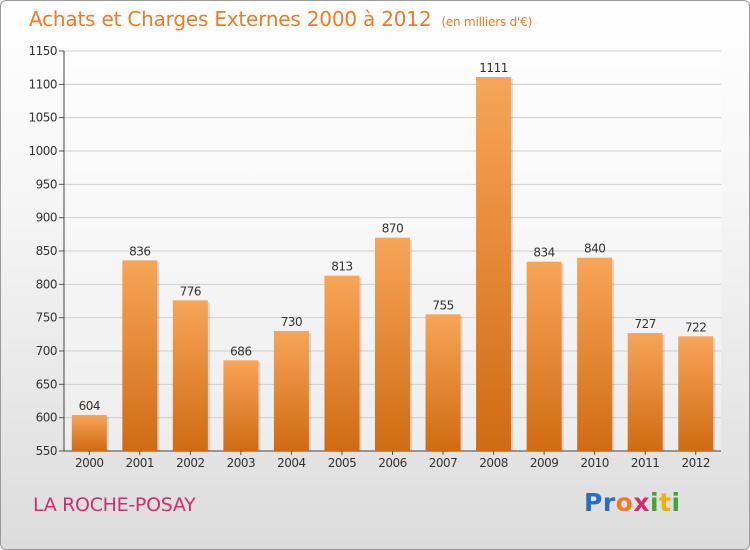 This screenshot has height=550, width=750. I want to click on logo-letter: P, so click(593, 502).